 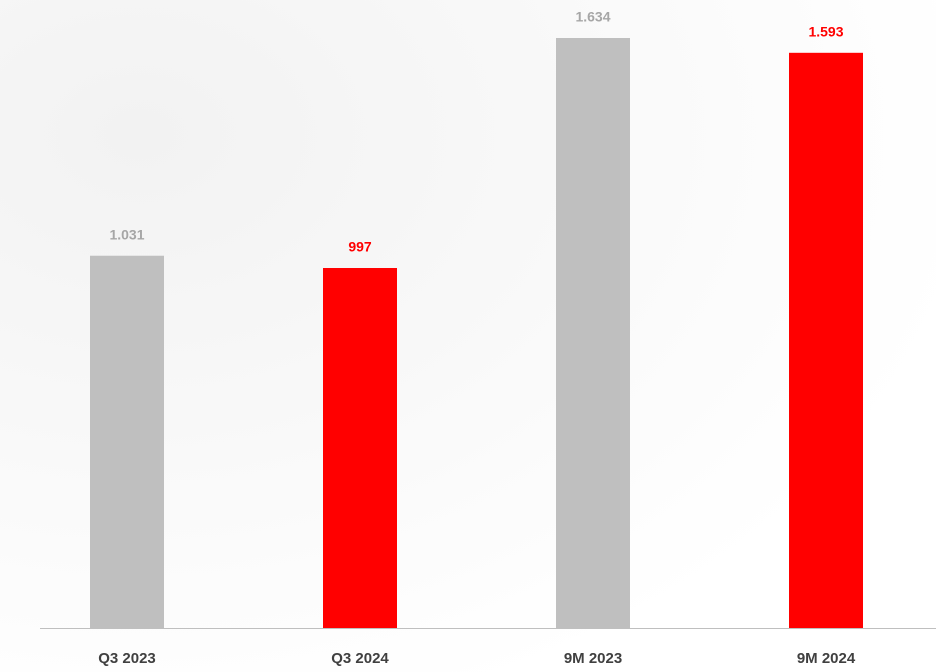 What do you see at coordinates (592, 17) in the screenshot?
I see `value-label: 1.634` at bounding box center [592, 17].